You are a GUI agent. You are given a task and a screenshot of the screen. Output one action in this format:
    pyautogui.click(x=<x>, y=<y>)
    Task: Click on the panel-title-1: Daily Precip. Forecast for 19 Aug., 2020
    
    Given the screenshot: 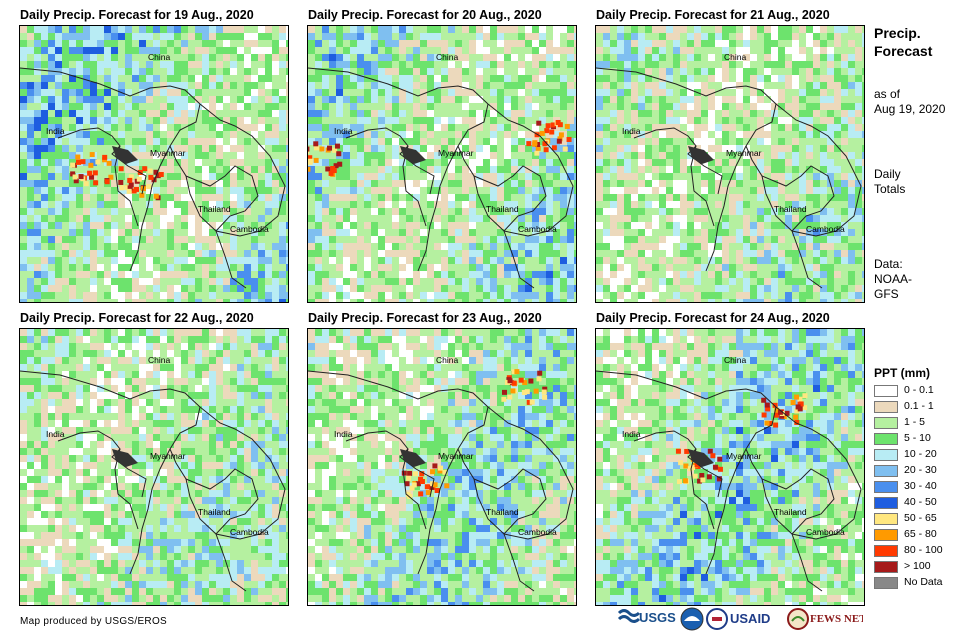 What is the action you would take?
    pyautogui.click(x=137, y=15)
    